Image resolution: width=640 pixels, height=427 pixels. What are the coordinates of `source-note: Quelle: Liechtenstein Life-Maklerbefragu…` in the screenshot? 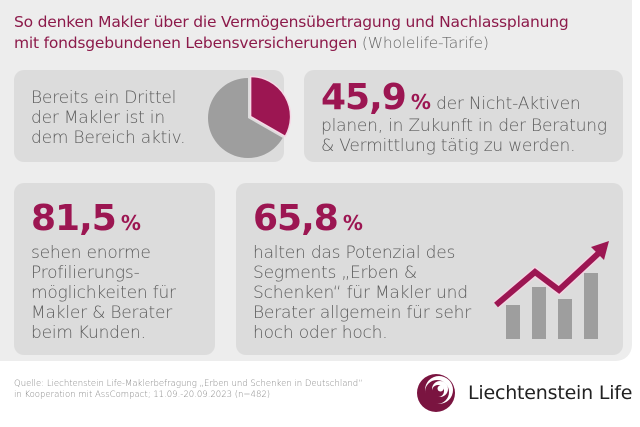 It's located at (188, 390).